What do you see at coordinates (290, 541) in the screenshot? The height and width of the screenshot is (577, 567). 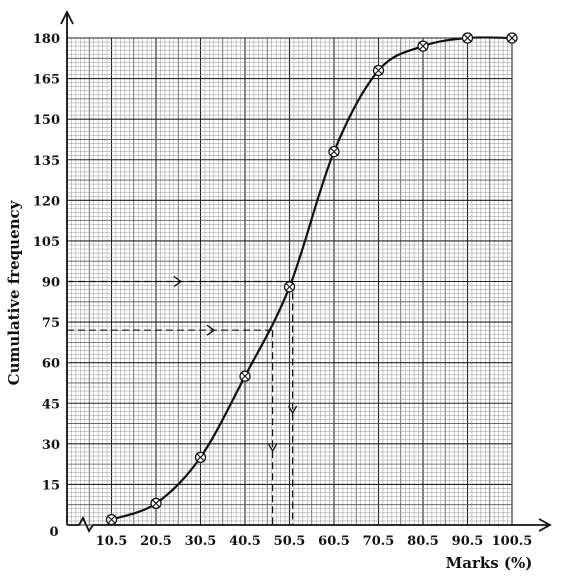 I see `x-tick-label: 50.5` at bounding box center [290, 541].